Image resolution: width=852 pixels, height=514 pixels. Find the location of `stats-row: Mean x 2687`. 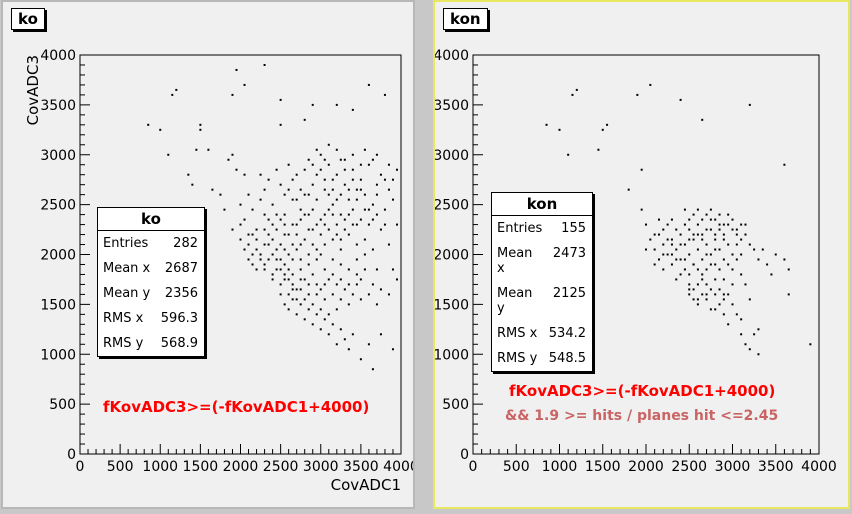

stats-row: Mean x 2687 is located at coordinates (150, 268).